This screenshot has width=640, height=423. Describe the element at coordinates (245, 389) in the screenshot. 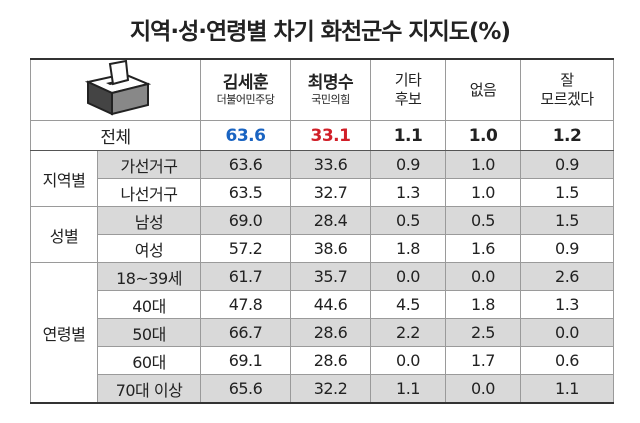

I see `cell-value: 65.6` at that location.